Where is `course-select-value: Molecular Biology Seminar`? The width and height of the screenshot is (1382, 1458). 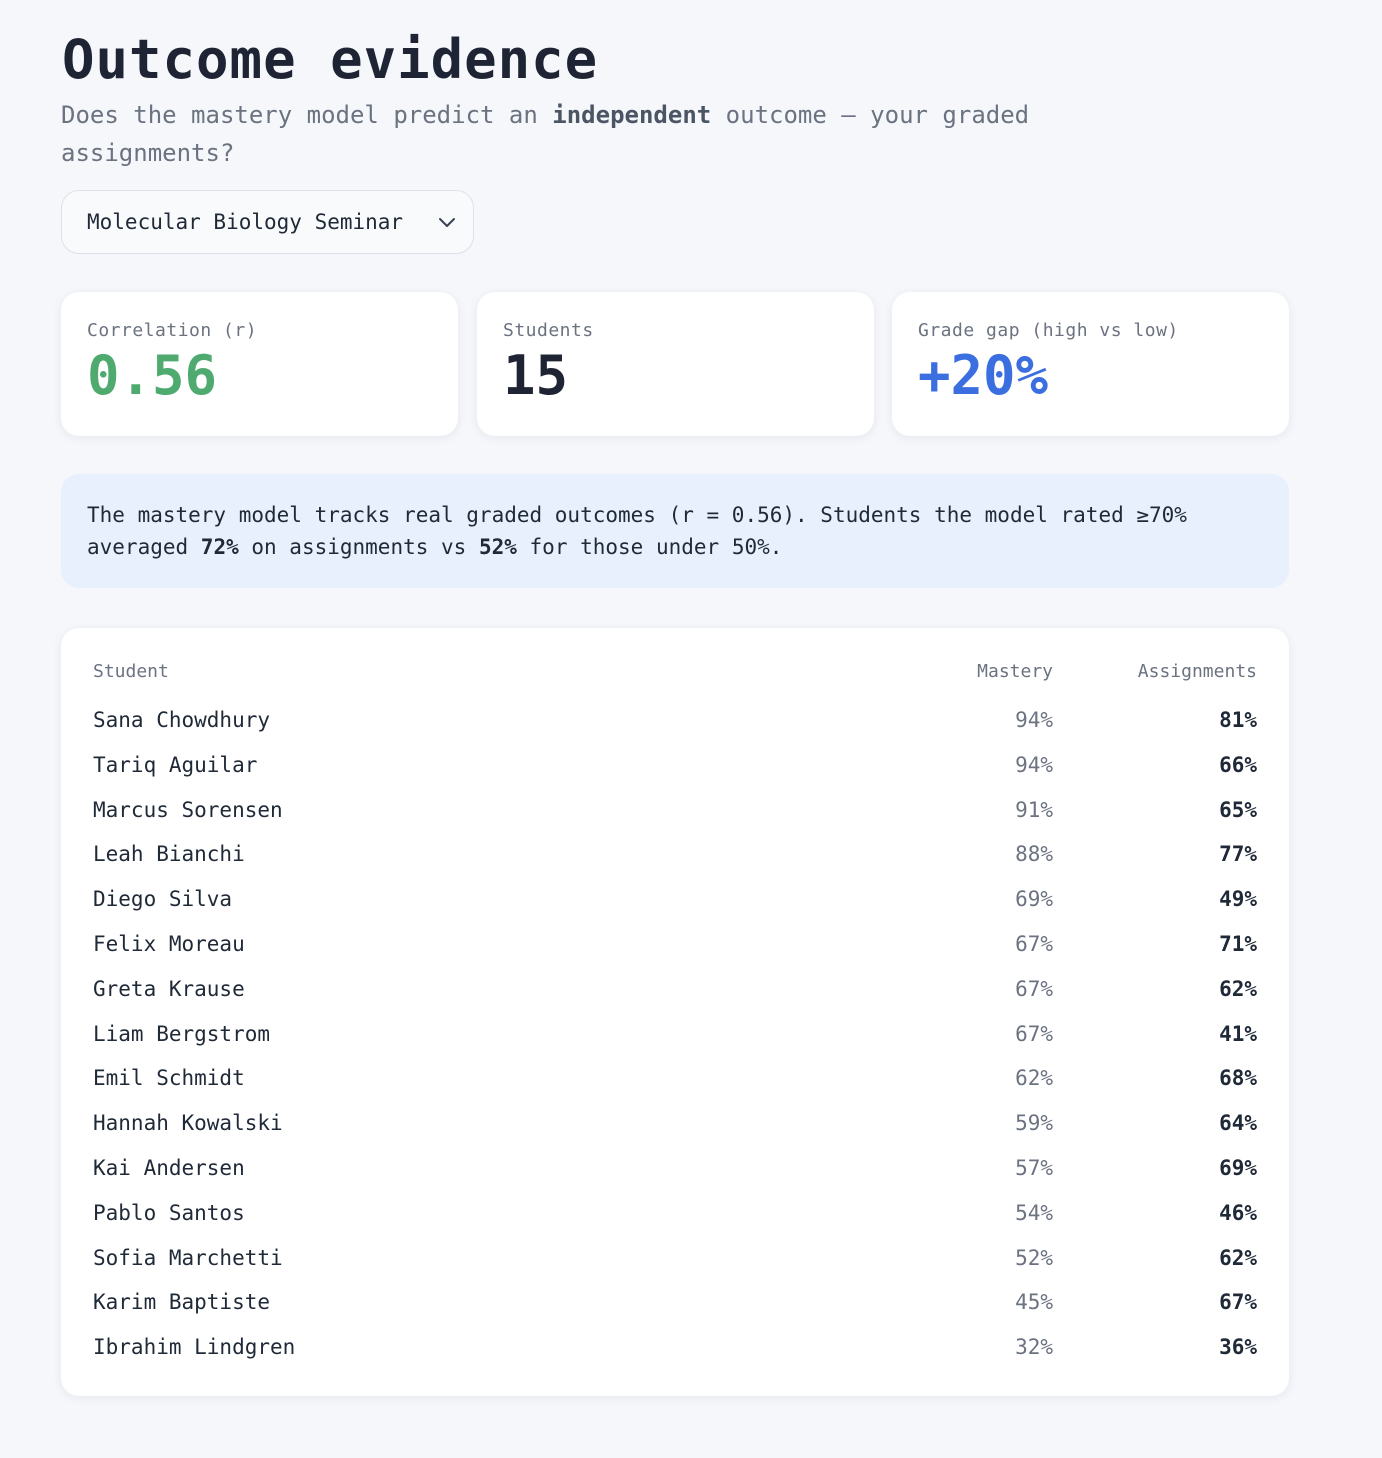 course-select-value: Molecular Biology Seminar is located at coordinates (245, 222).